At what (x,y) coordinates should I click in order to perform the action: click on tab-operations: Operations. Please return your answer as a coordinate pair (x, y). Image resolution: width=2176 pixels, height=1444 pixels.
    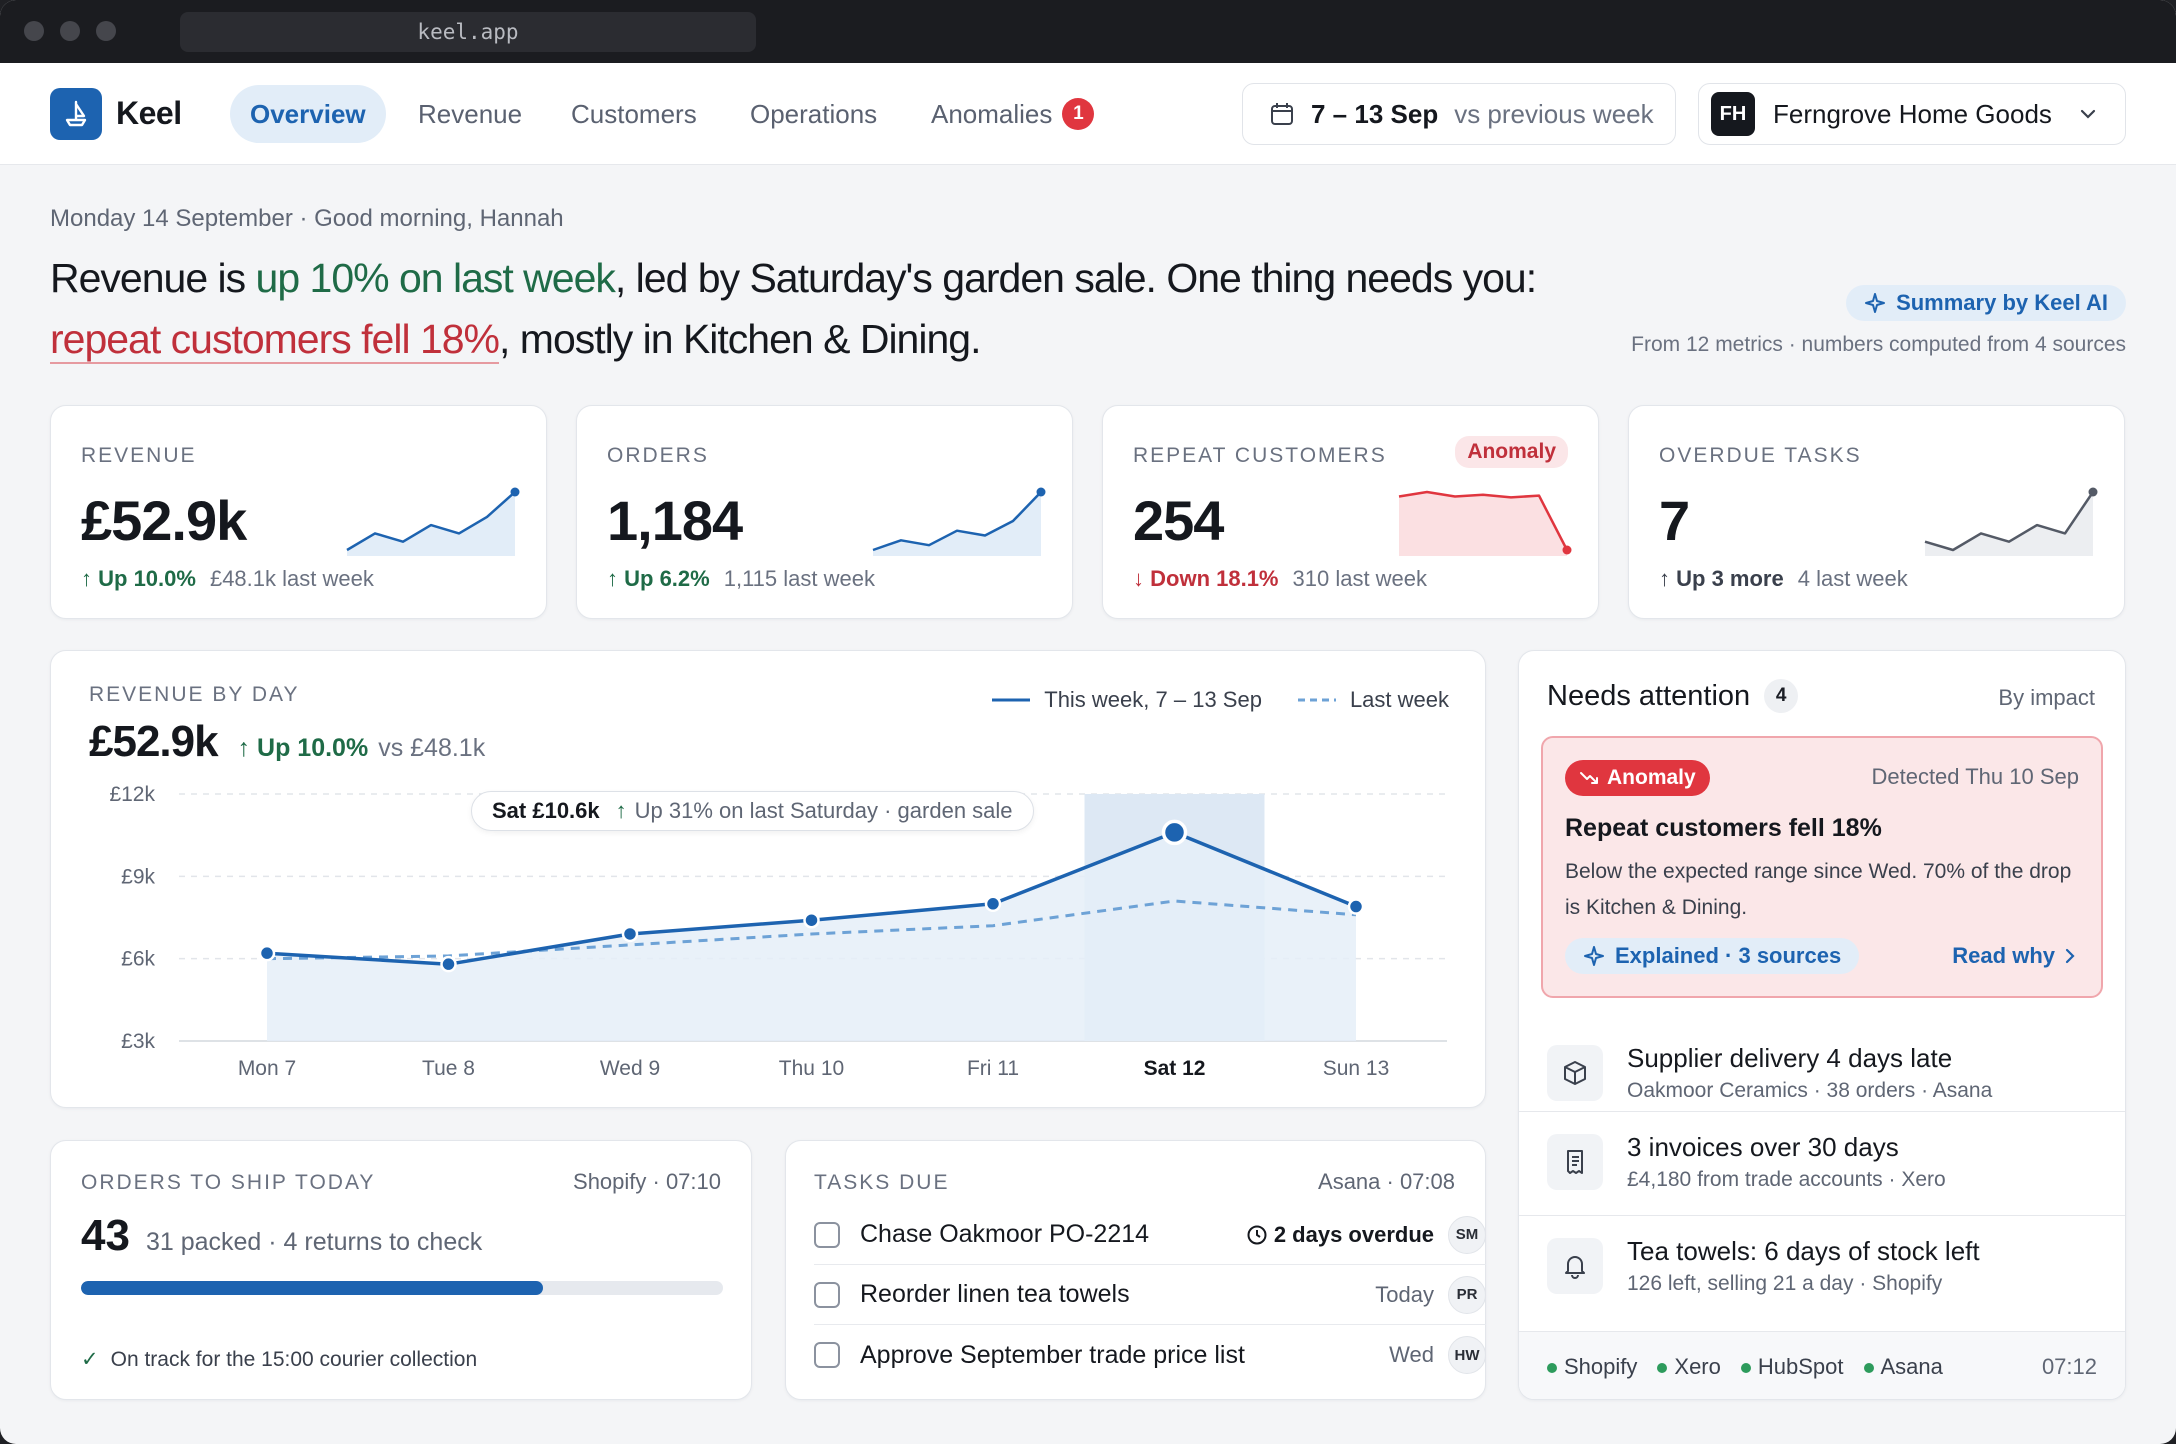
    Looking at the image, I should click on (813, 114).